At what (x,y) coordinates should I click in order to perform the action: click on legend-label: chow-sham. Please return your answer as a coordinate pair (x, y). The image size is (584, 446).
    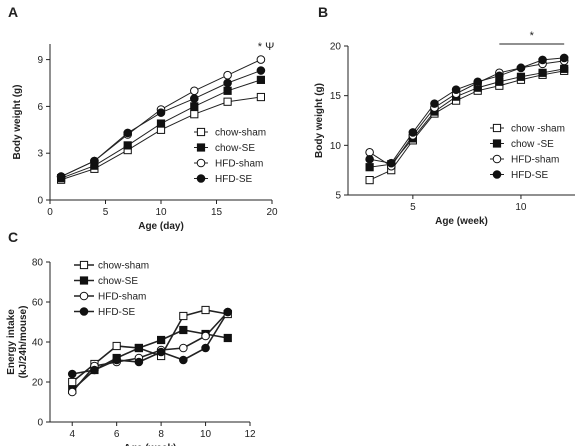
    Looking at the image, I should click on (123, 266).